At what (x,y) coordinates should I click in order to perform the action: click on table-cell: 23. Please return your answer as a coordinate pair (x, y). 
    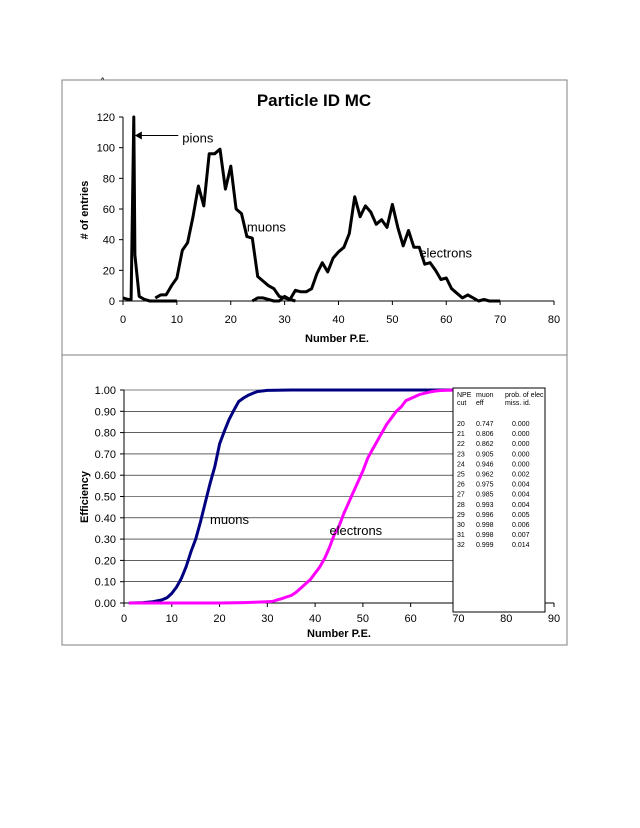
    Looking at the image, I should click on (461, 454).